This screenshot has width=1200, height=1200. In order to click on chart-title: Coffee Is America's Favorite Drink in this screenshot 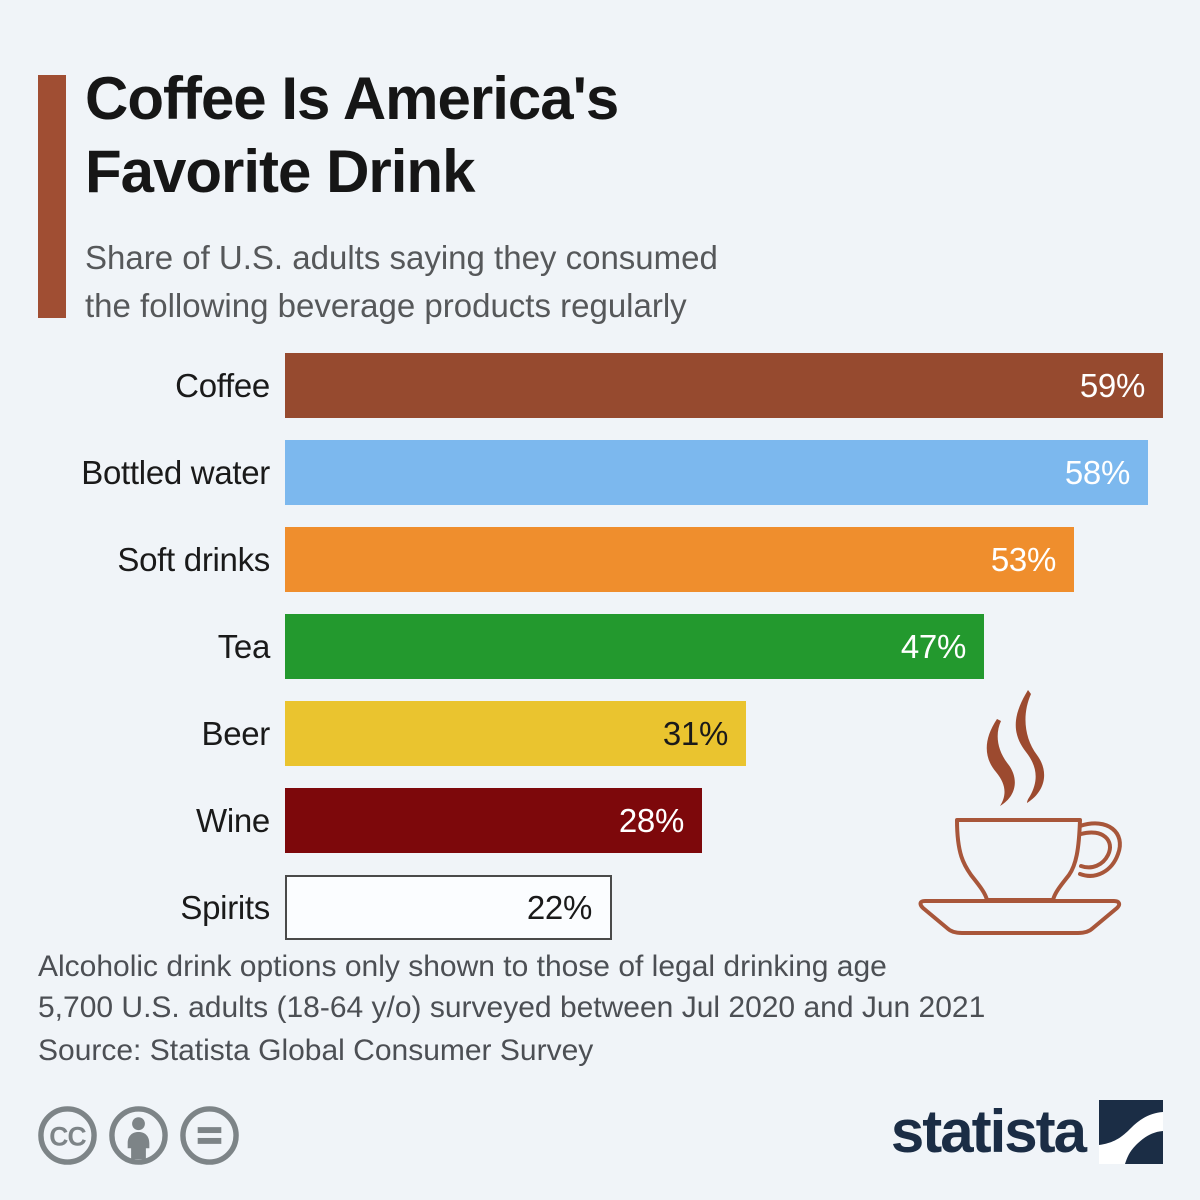, I will do `click(352, 135)`.